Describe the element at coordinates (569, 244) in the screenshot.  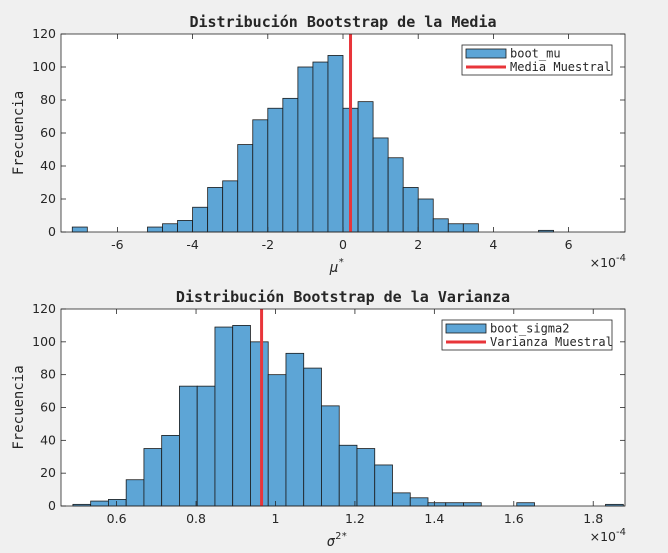
I see `x-tick-label: 6` at that location.